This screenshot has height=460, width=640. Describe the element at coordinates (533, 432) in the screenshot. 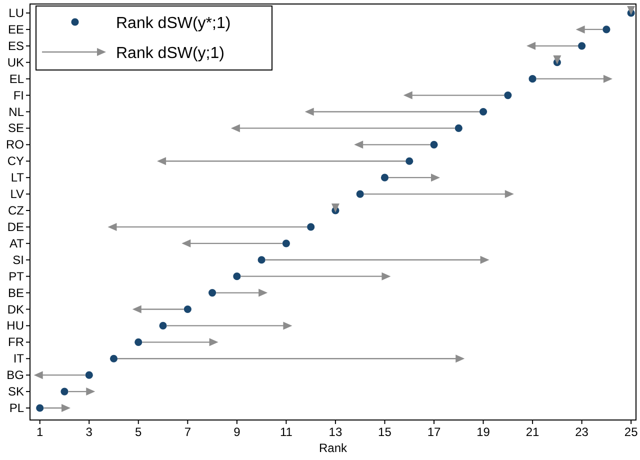

I see `x-tick-label: 21` at that location.